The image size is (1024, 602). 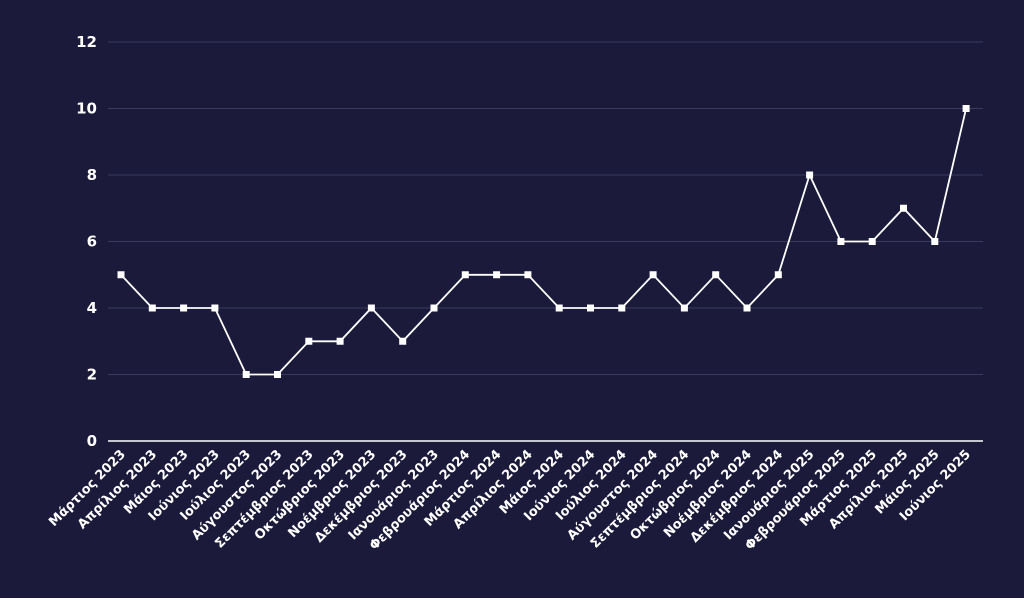 I want to click on y-tick-label: 8, so click(x=92, y=175).